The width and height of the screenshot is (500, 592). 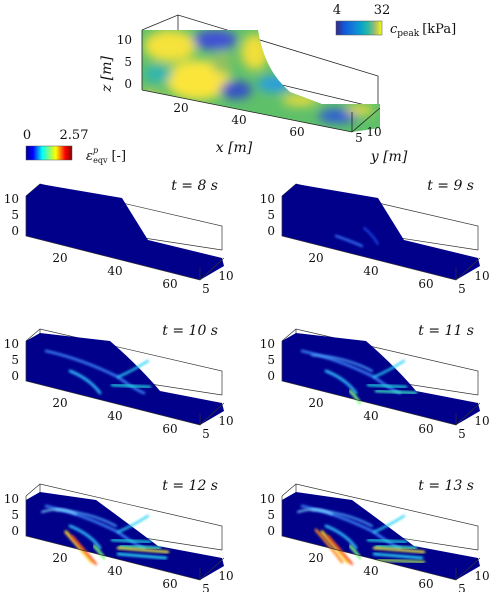 What do you see at coordinates (190, 486) in the screenshot?
I see `time-label: t = 12 s` at bounding box center [190, 486].